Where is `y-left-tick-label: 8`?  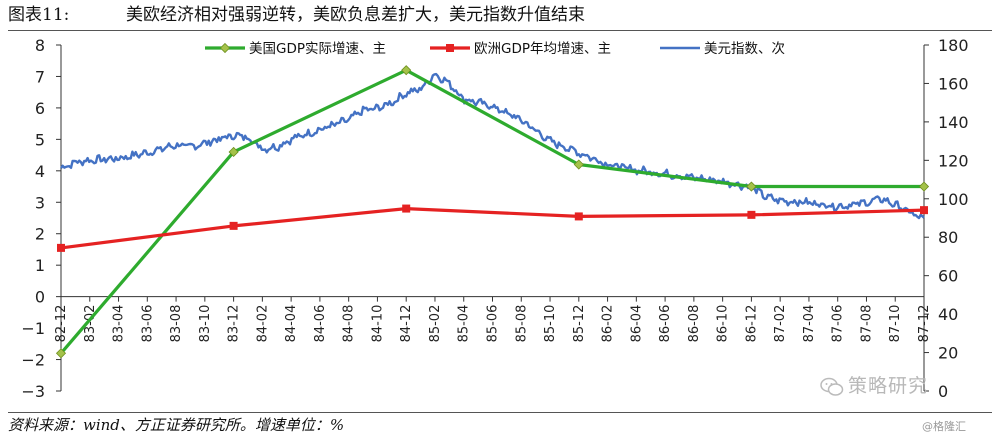
y-left-tick-label: 8 is located at coordinates (40, 45).